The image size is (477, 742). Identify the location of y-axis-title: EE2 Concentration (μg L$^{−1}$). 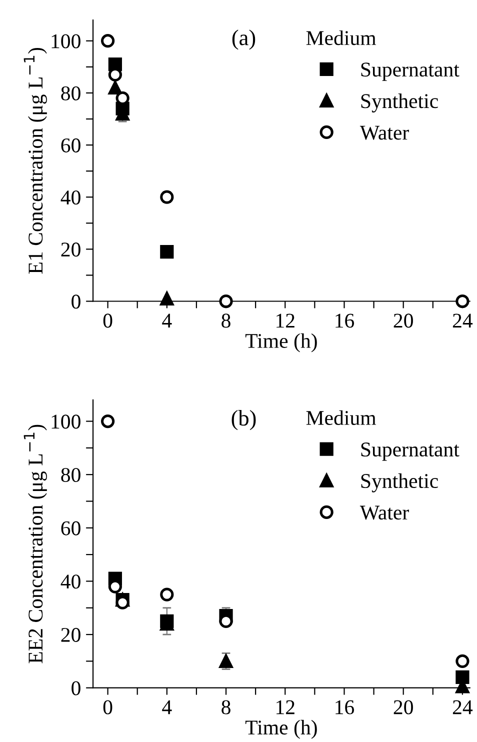
(35, 544).